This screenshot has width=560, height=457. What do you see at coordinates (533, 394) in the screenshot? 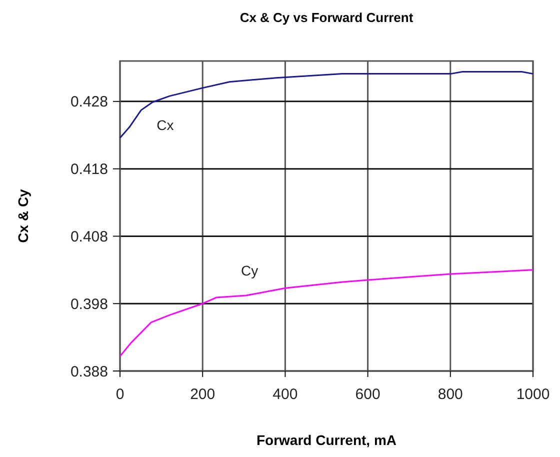
I see `x-tick-label: 1000` at bounding box center [533, 394].